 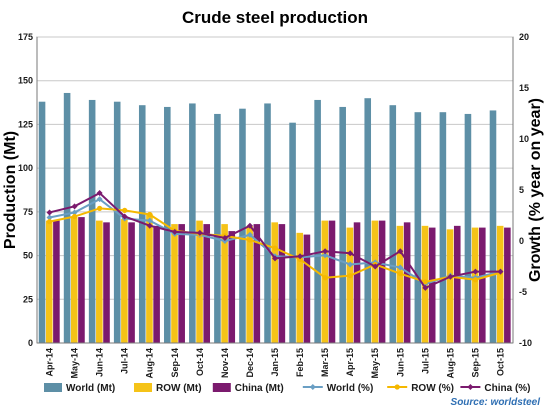 I want to click on x-tick-label: Aug-14, so click(x=150, y=363).